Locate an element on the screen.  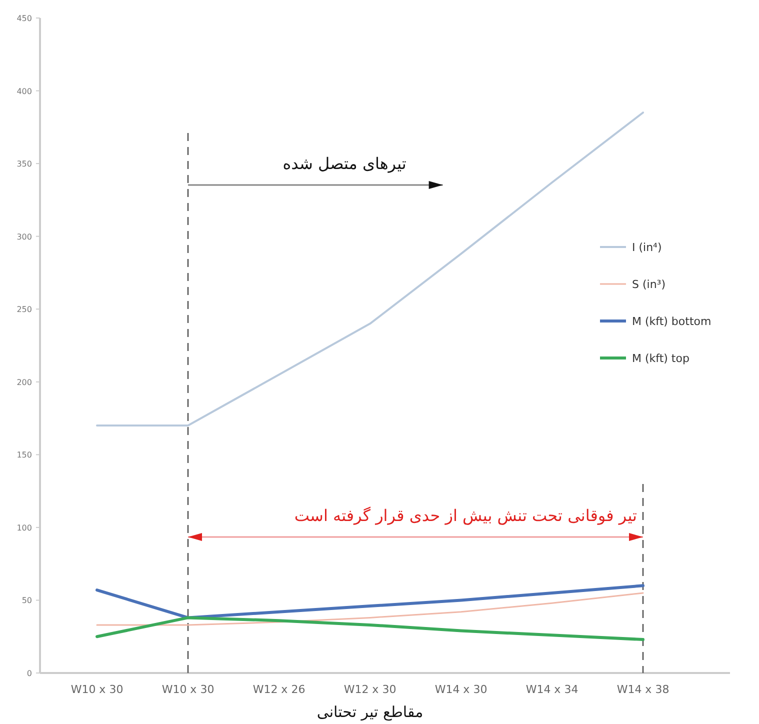
x-tick-label: W14 x 30 is located at coordinates (461, 689).